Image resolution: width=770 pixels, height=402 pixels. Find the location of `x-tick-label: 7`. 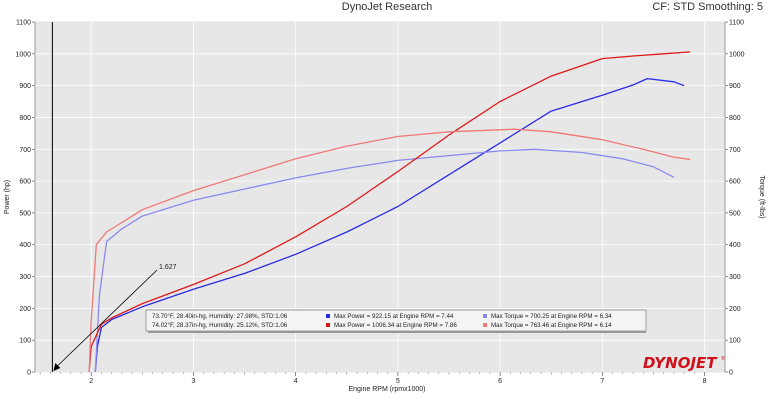

x-tick-label: 7 is located at coordinates (602, 381).